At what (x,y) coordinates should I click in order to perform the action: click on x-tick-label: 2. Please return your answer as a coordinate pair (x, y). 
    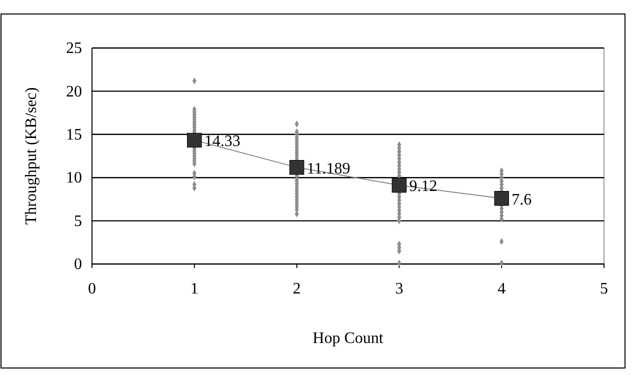
    Looking at the image, I should click on (296, 289).